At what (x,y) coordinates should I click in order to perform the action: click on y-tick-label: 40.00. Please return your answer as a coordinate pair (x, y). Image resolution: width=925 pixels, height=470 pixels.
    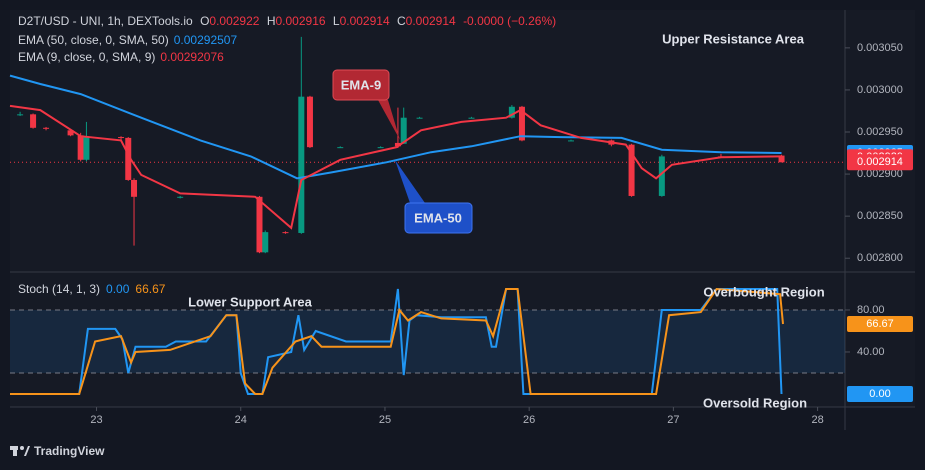
    Looking at the image, I should click on (871, 352).